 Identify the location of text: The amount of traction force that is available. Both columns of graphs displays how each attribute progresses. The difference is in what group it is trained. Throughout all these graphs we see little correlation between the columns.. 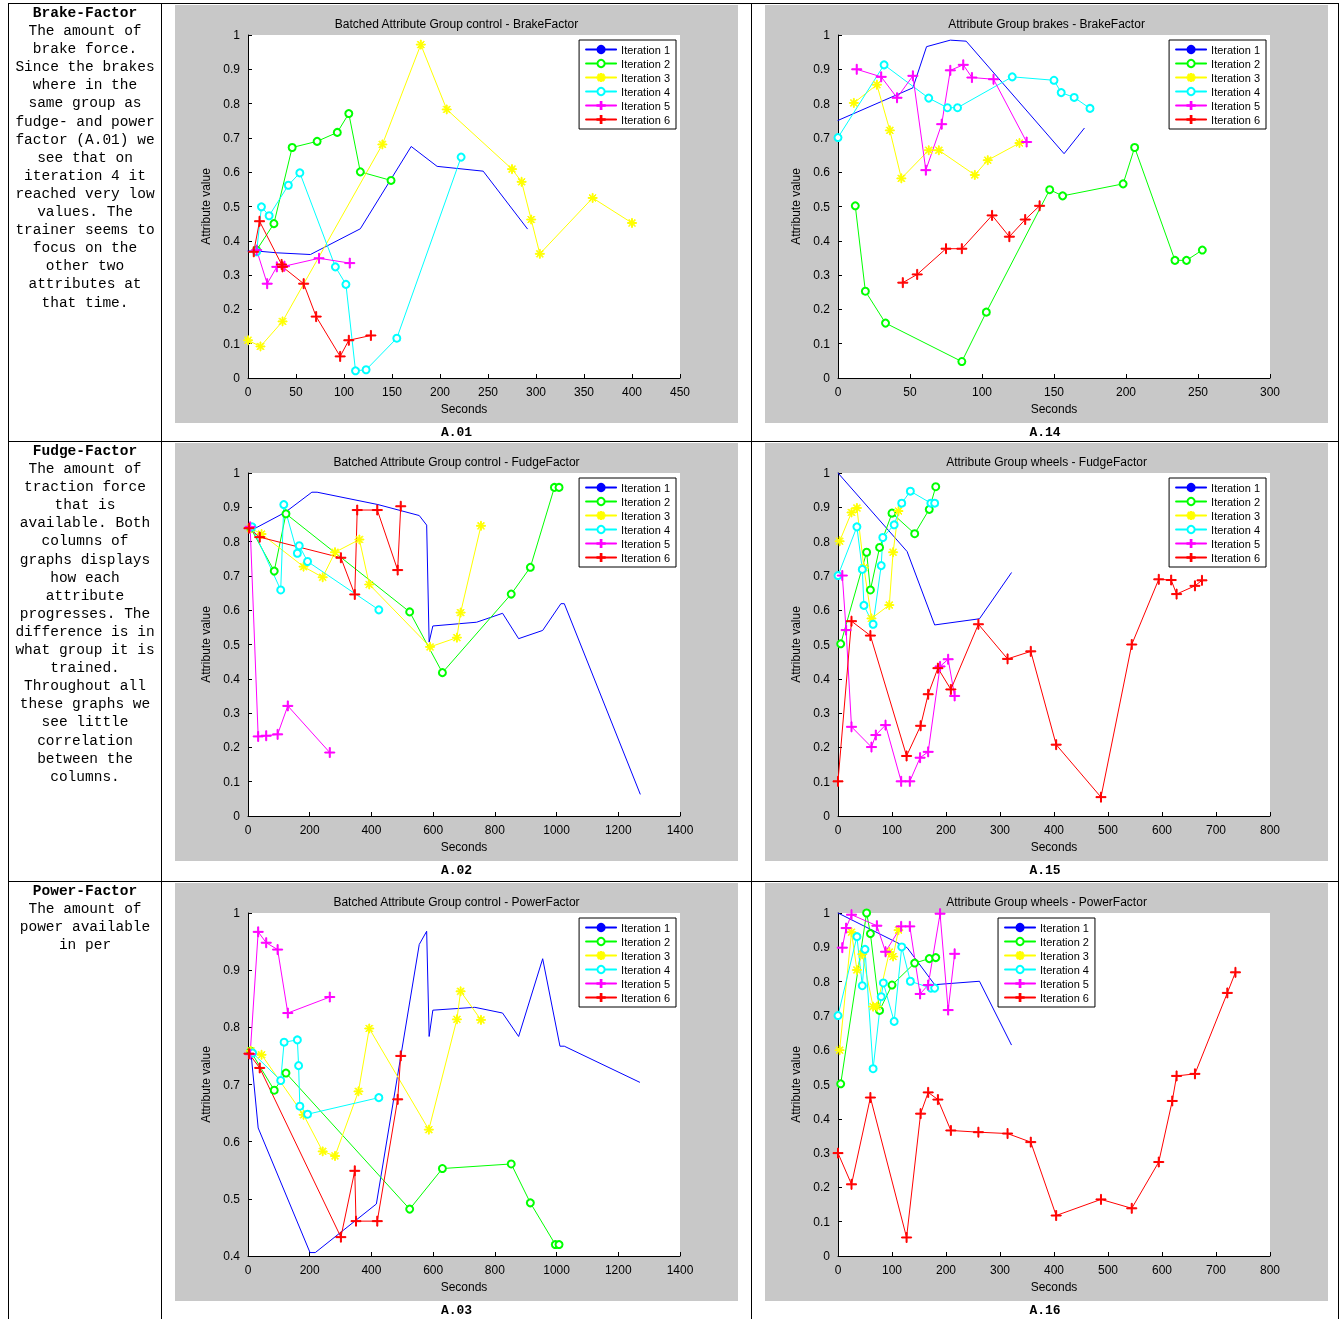
(85, 623).